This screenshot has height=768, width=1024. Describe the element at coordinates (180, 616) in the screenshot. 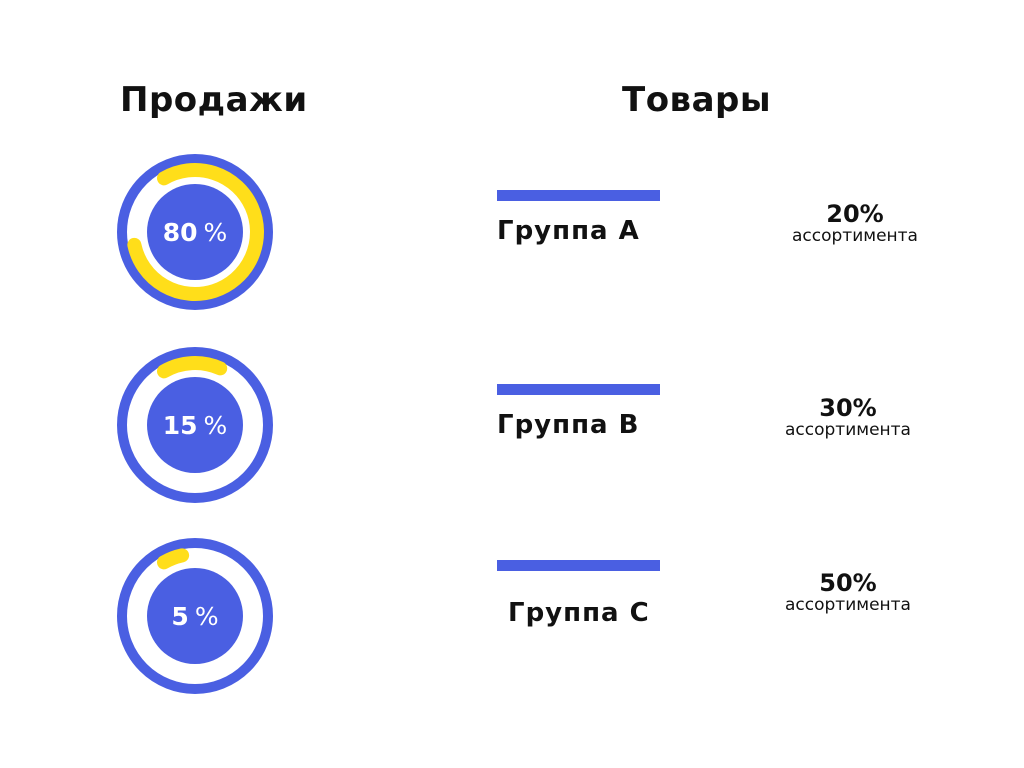

I see `donut-value: 5` at that location.